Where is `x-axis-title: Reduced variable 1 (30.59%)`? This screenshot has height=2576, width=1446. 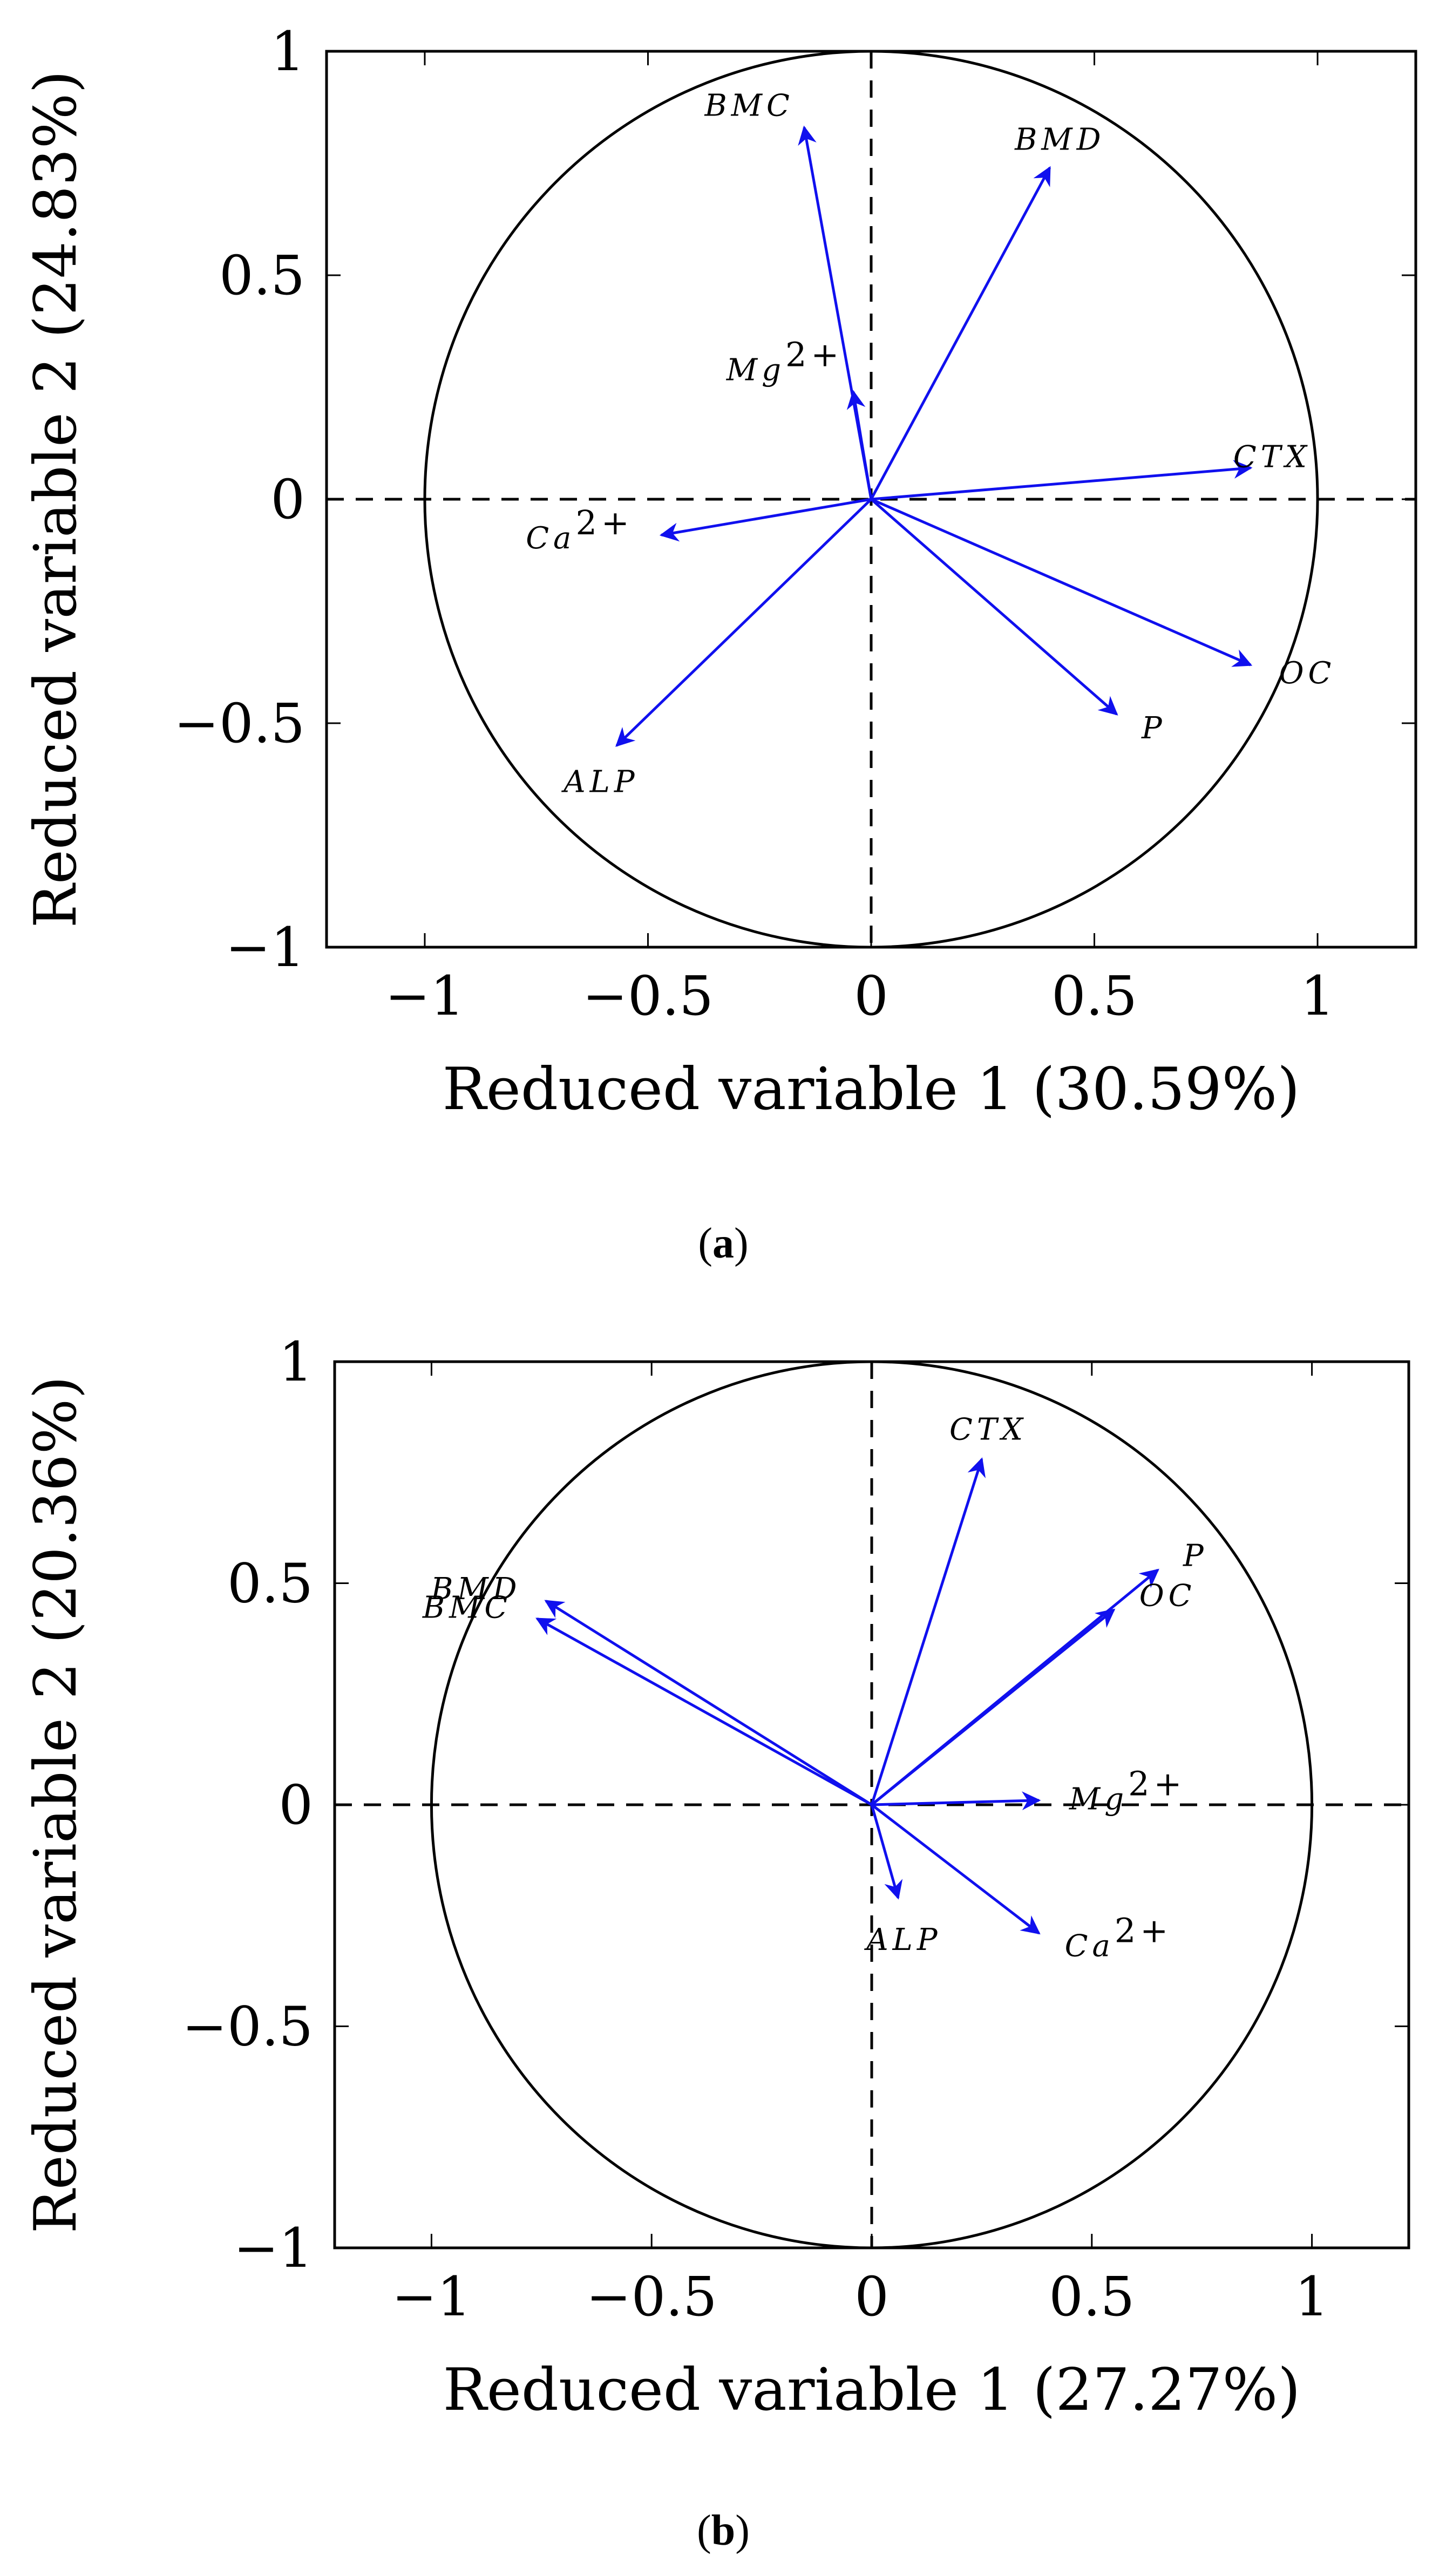
x-axis-title: Reduced variable 1 (30.59%) is located at coordinates (871, 1089).